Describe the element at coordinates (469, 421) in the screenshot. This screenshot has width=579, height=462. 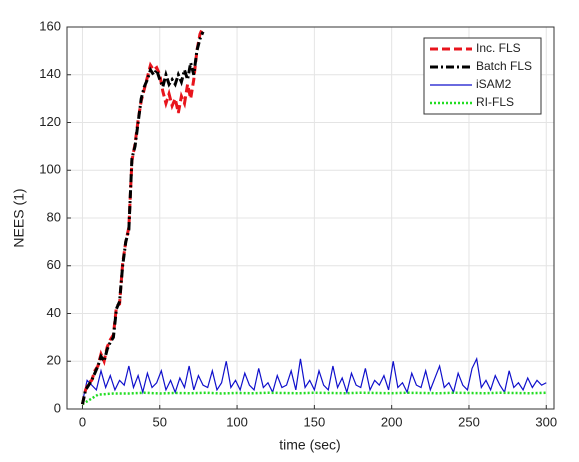
I see `x-tick-label: 250` at that location.